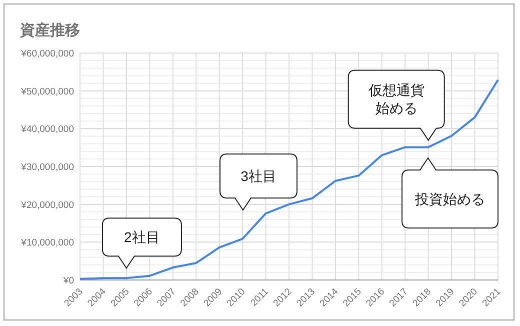 Image resolution: width=520 pixels, height=326 pixels. I want to click on y-tick-label: ¥20,000,000, so click(47, 205).